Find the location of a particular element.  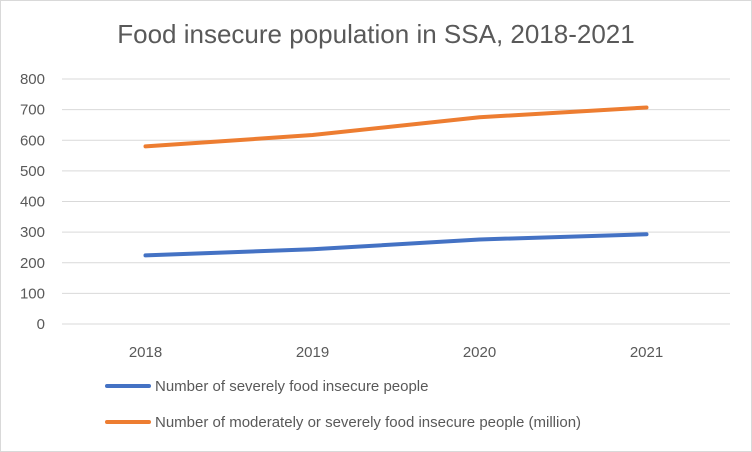

x-tick-label-3: 2021 is located at coordinates (646, 352).